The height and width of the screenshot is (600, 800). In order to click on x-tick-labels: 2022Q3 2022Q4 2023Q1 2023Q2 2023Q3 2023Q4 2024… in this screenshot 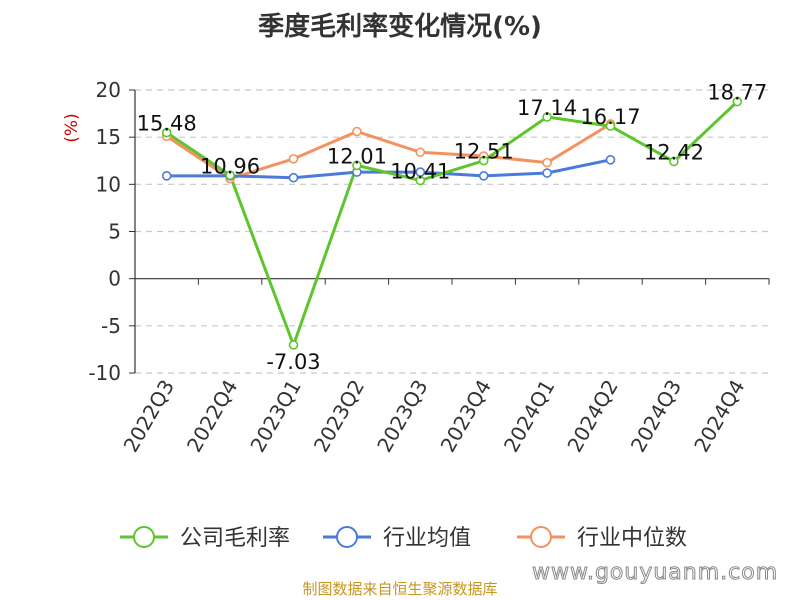, I will do `click(434, 416)`.